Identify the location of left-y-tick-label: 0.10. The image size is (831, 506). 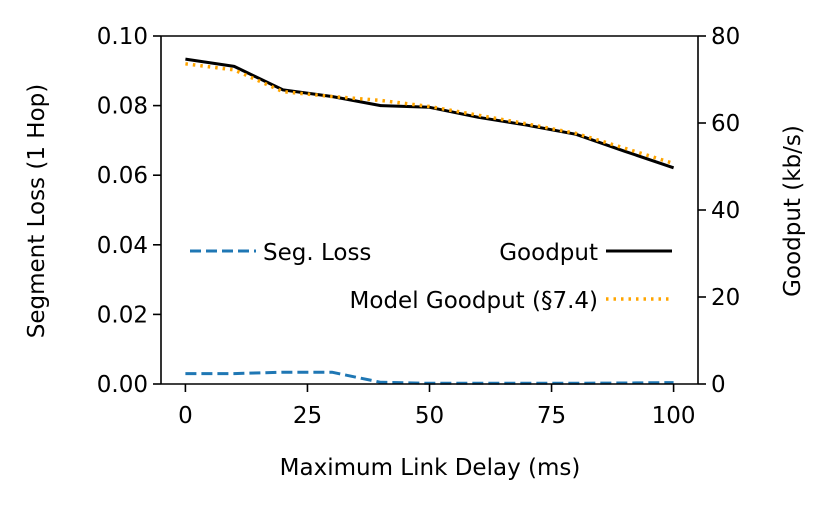
(122, 37).